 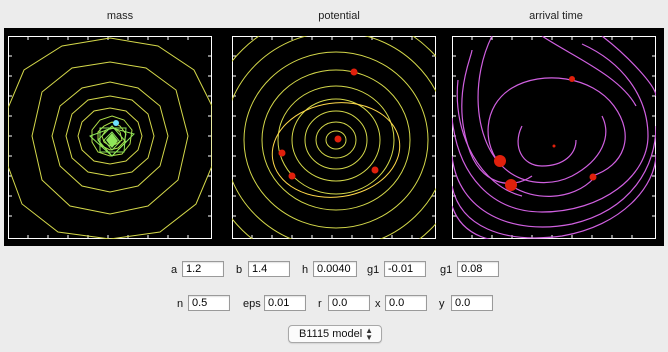 I want to click on param-n-label: n, so click(x=180, y=304).